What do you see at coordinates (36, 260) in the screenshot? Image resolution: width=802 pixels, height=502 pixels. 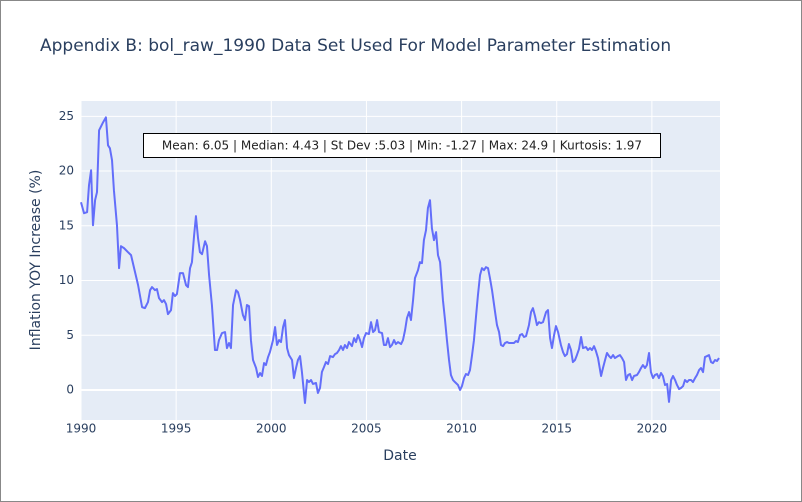 I see `y-axis-label: Inflation YOY Increase (%)` at bounding box center [36, 260].